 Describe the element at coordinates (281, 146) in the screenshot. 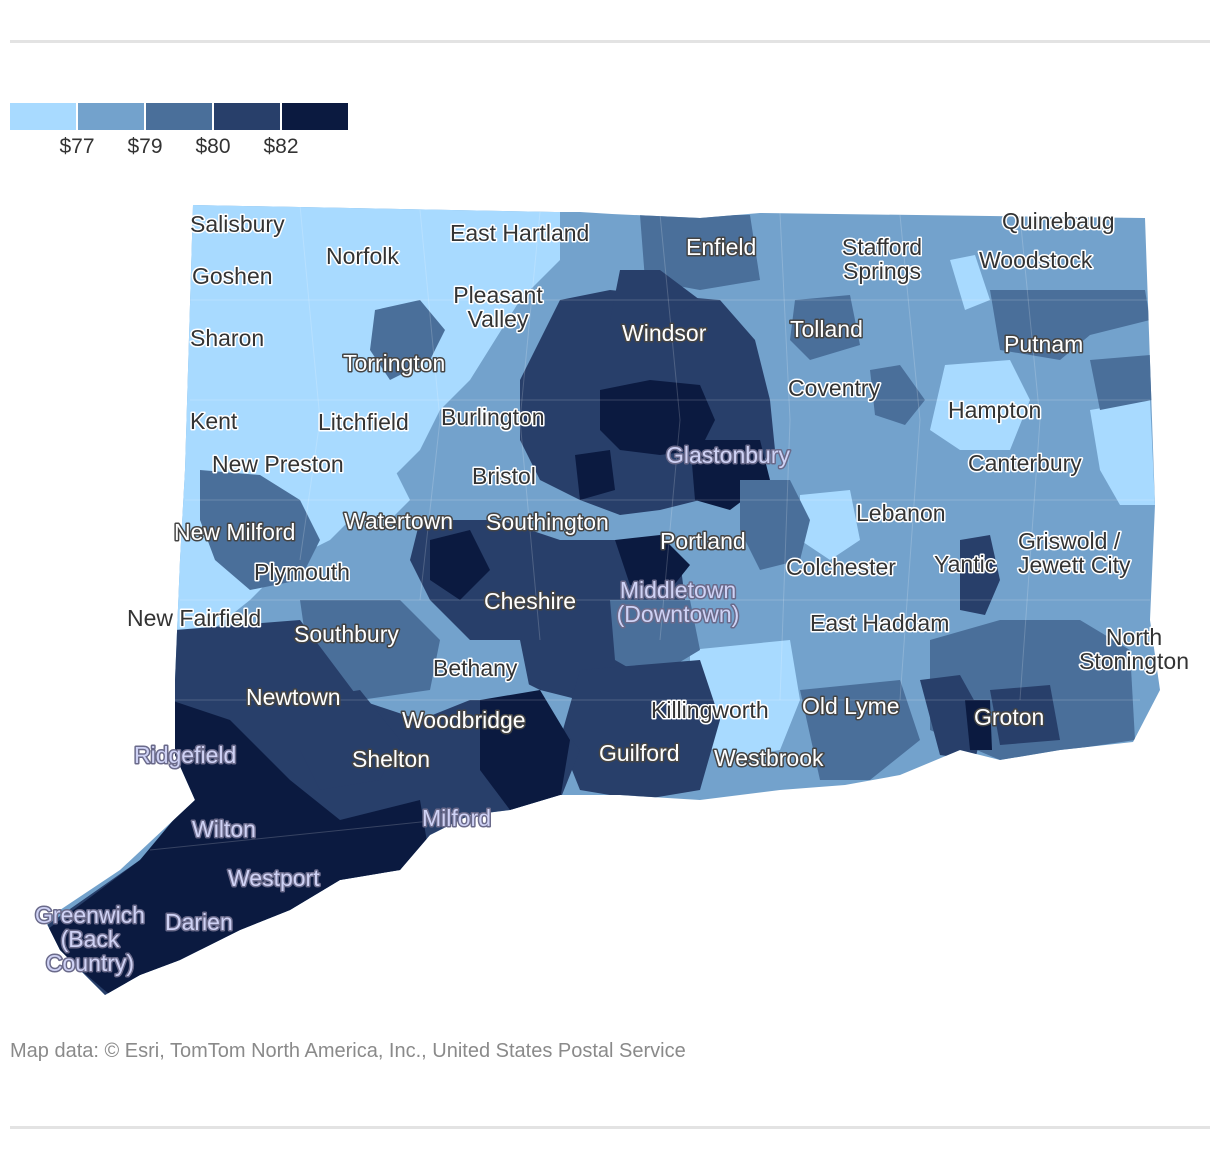

I see `legend-tick: $82` at that location.